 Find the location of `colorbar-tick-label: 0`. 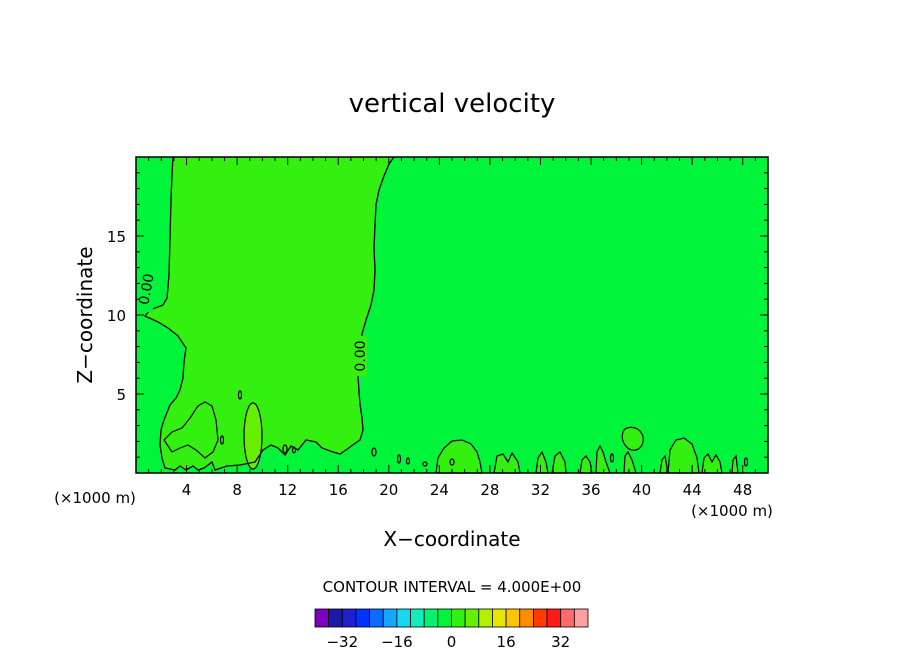

colorbar-tick-label: 0 is located at coordinates (452, 642).